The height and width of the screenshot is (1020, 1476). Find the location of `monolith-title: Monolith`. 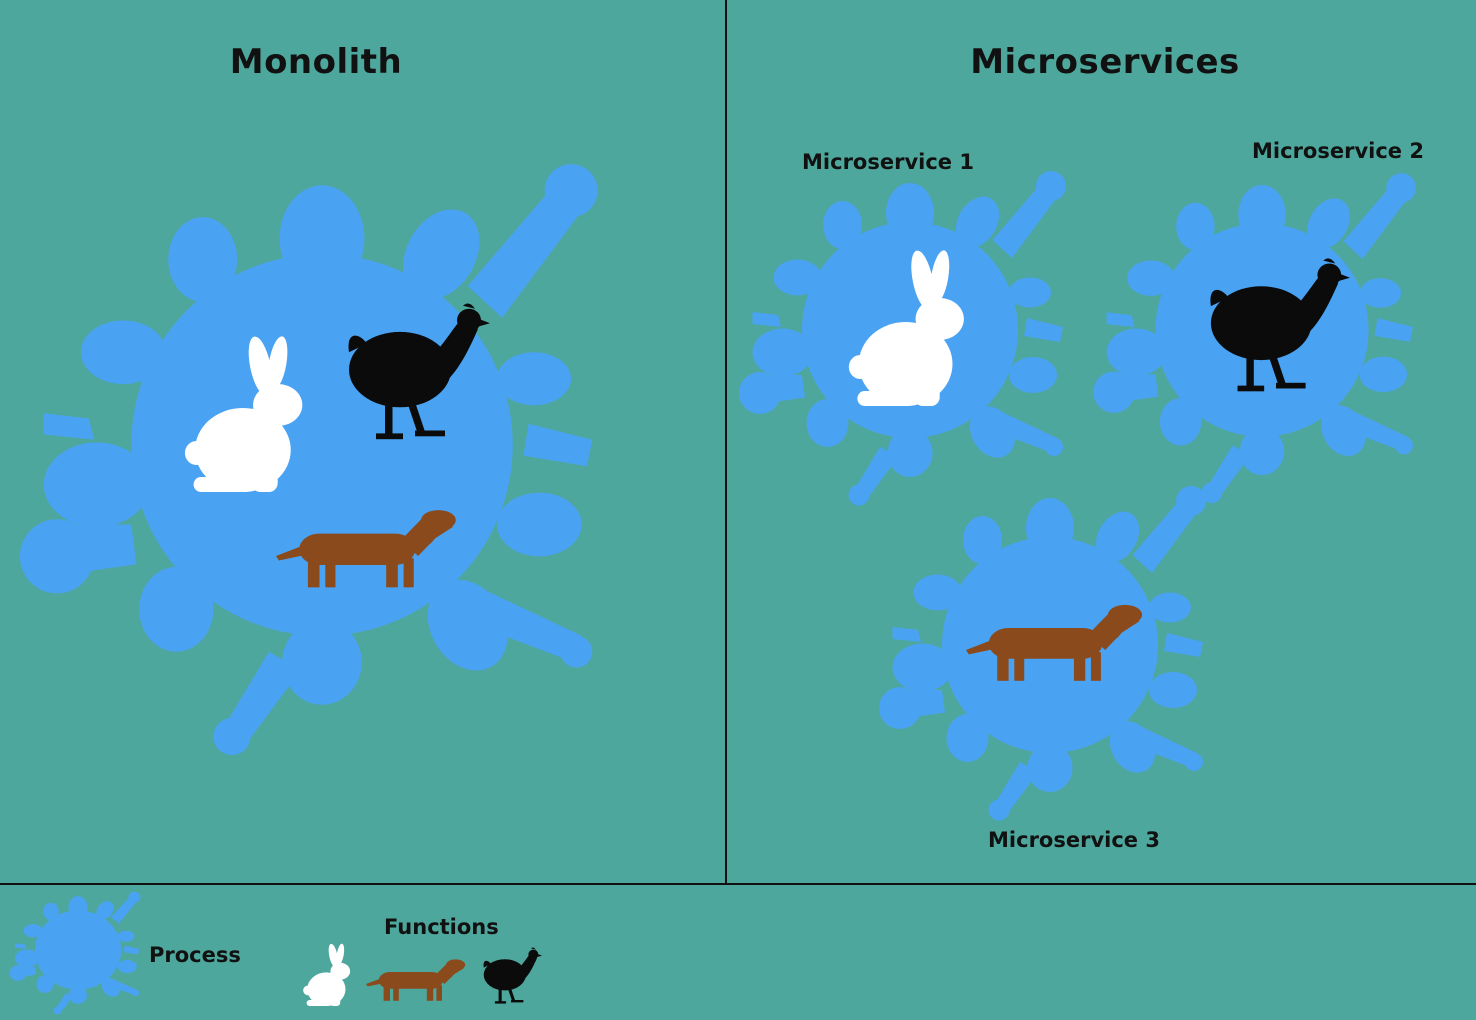

monolith-title: Monolith is located at coordinates (316, 62).